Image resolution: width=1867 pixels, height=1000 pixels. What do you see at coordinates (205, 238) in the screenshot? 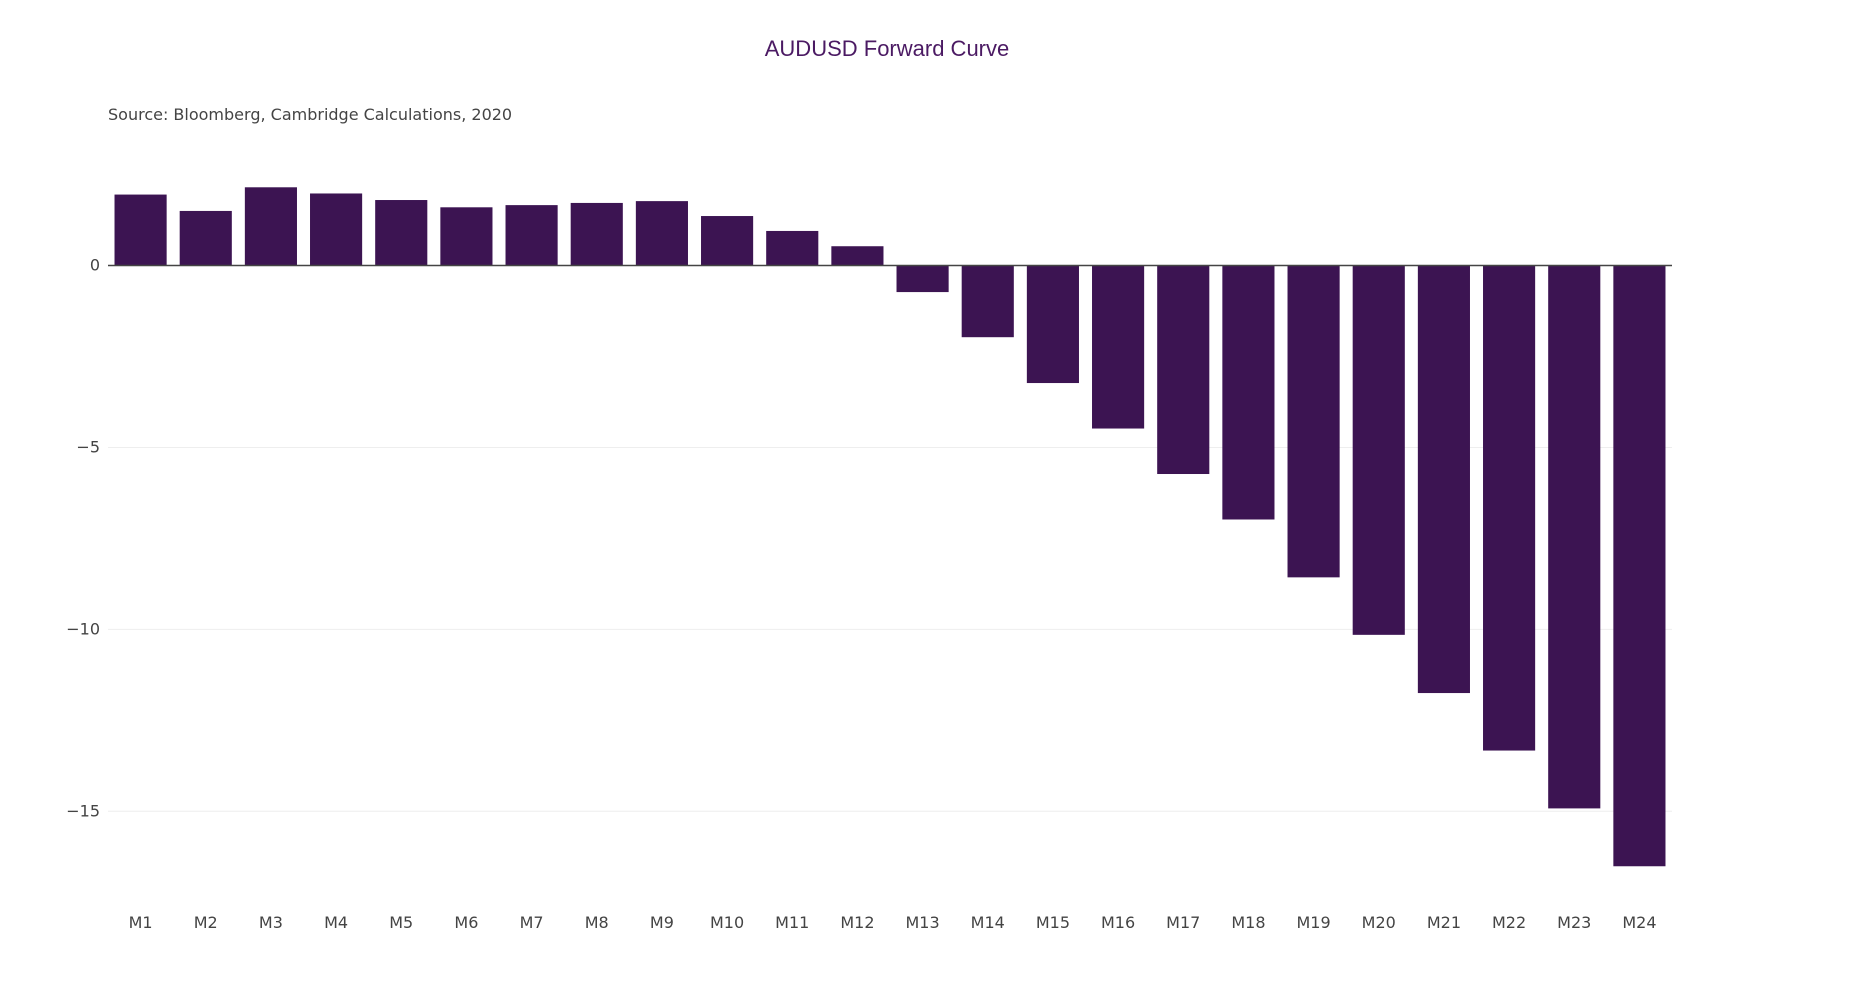
I see `bar-m2` at bounding box center [205, 238].